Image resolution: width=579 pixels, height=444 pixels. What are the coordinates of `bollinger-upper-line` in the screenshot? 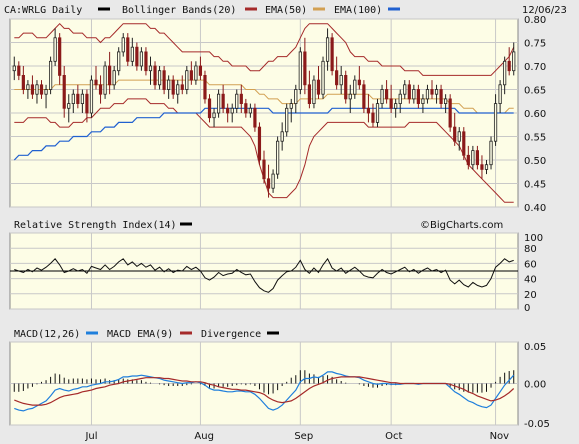 It's located at (264, 49).